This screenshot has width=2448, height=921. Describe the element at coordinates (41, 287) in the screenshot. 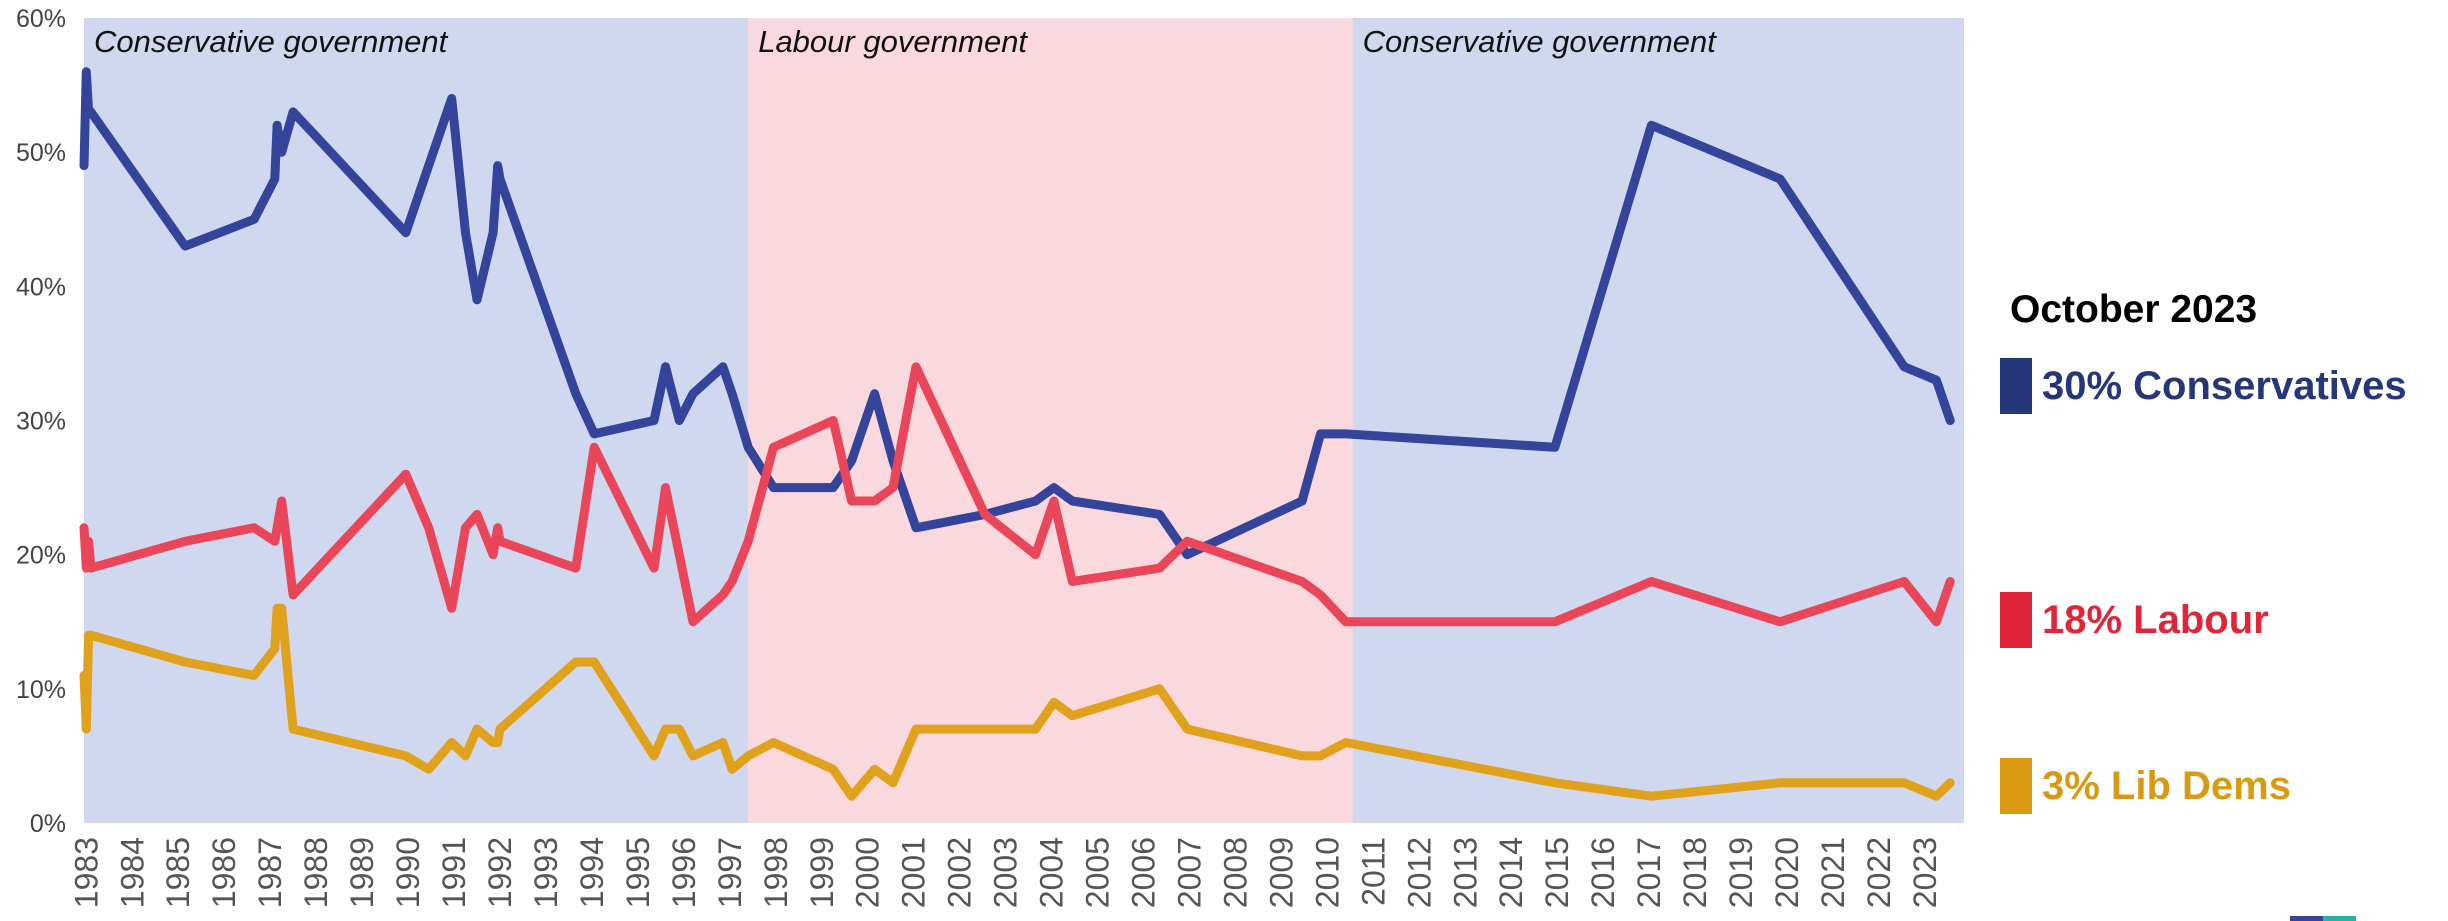

I see `y-tick-label: 40%` at that location.